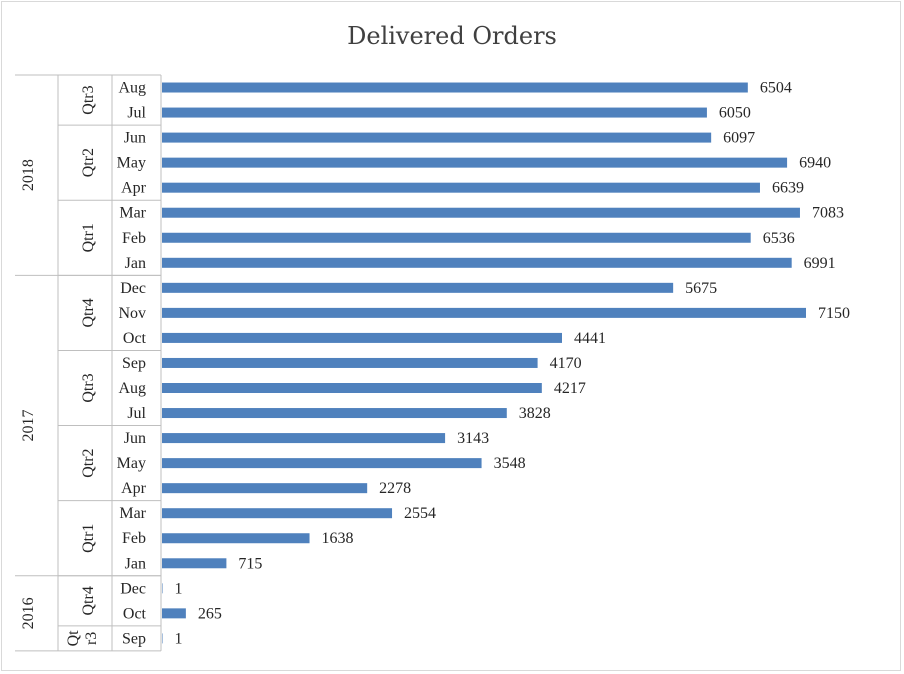 Image resolution: width=904 pixels, height=674 pixels. What do you see at coordinates (461, 187) in the screenshot?
I see `bar-2018-apr` at bounding box center [461, 187].